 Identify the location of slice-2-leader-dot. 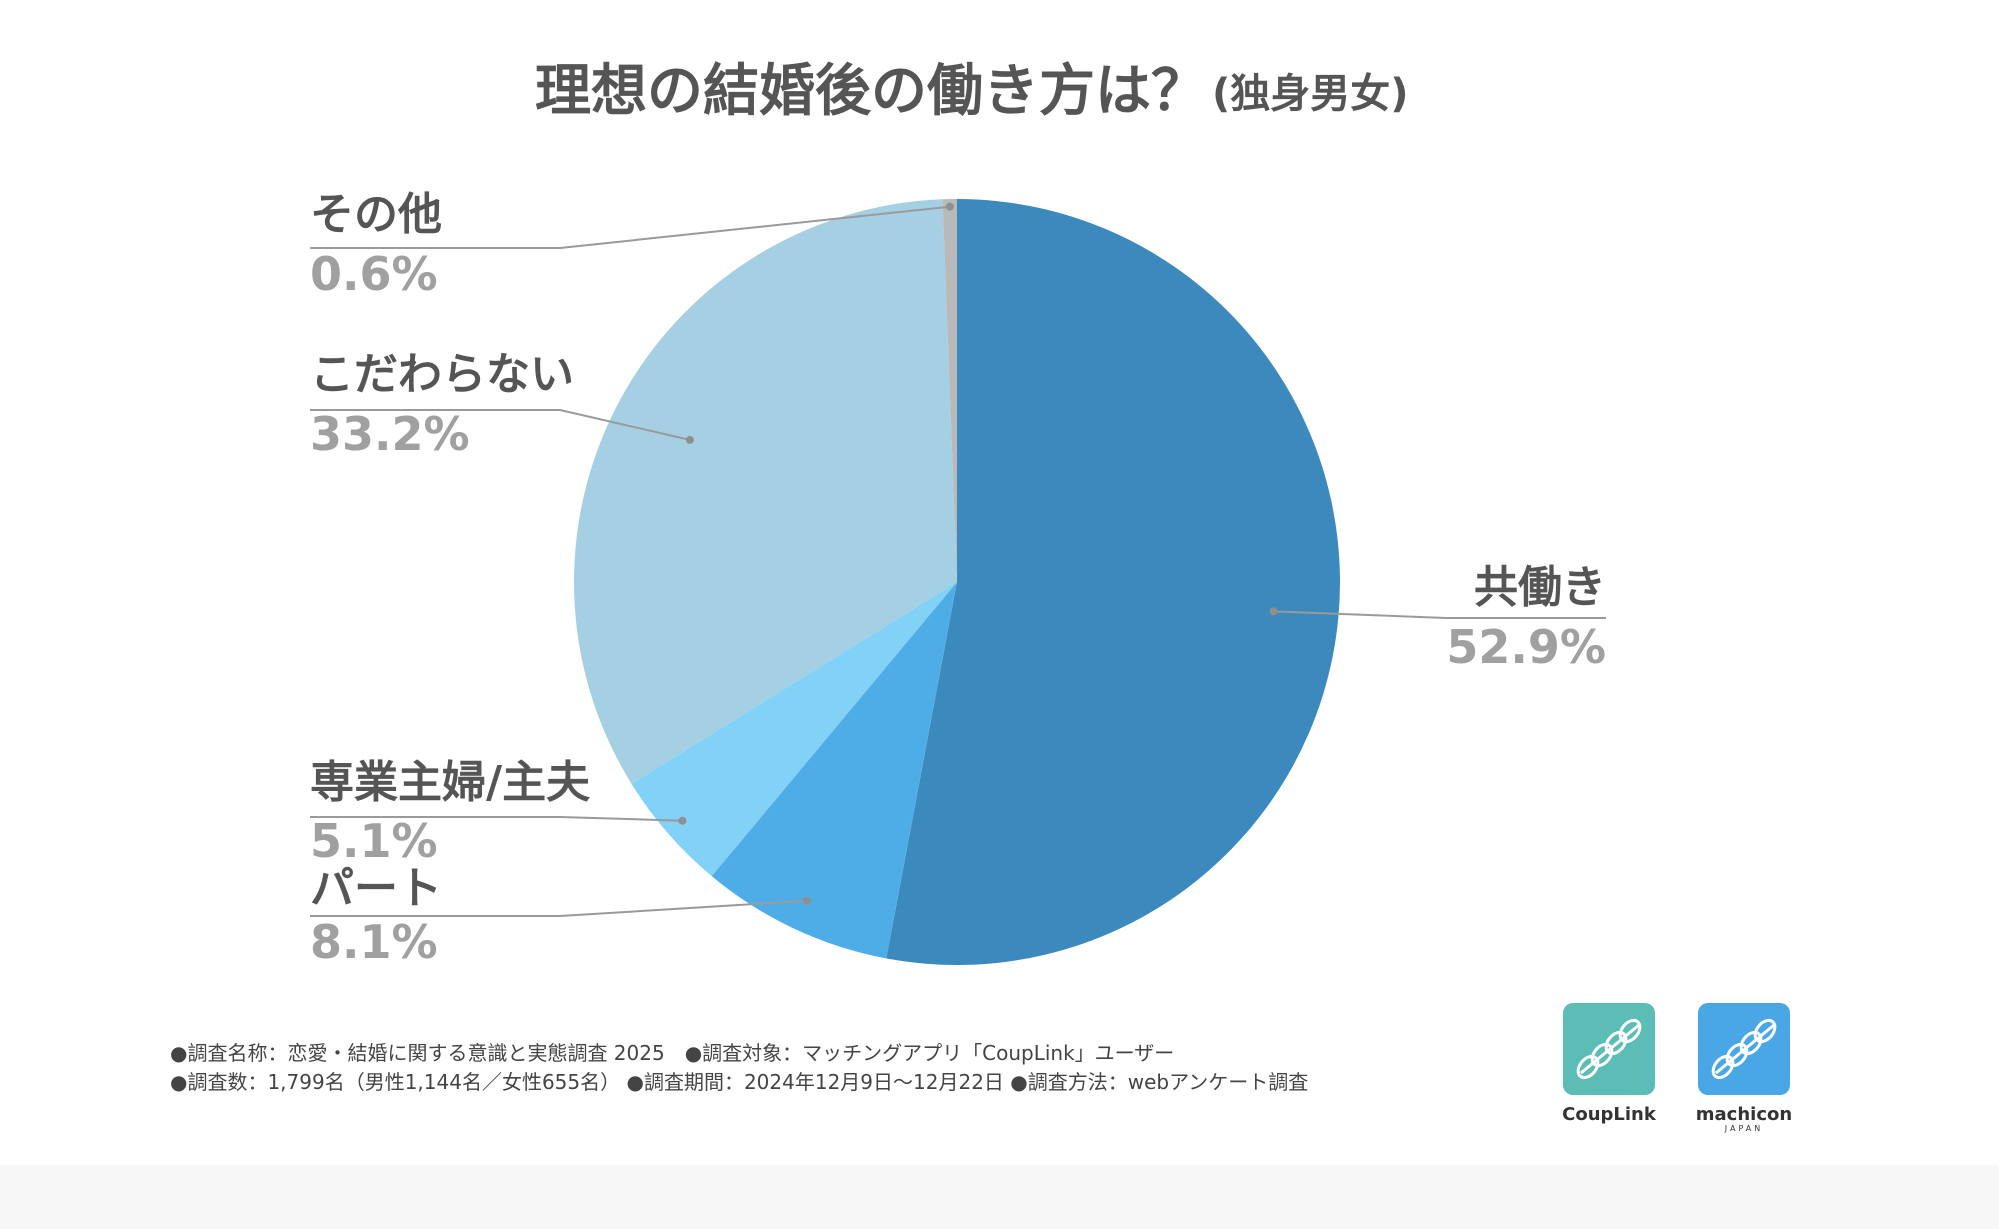
(806, 900).